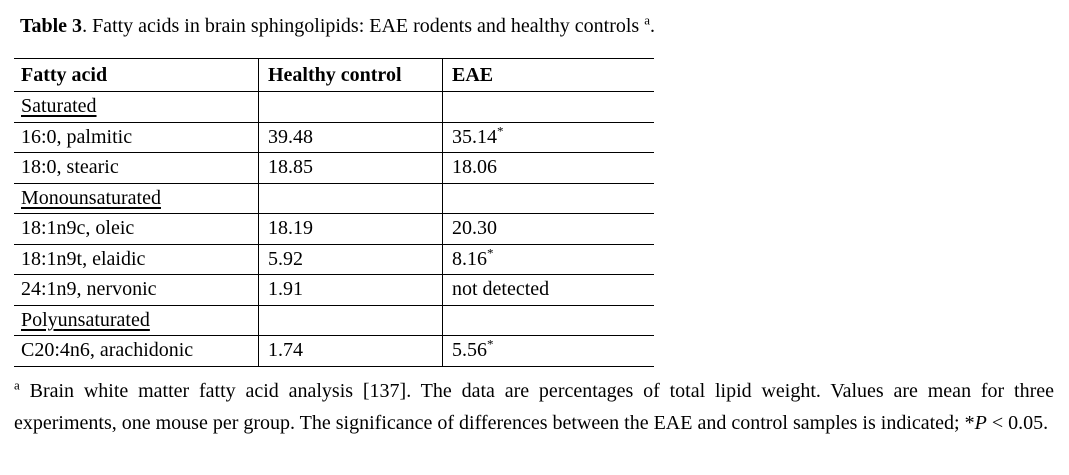  Describe the element at coordinates (1017, 422) in the screenshot. I see `footnote-tail: < 0.05.` at that location.